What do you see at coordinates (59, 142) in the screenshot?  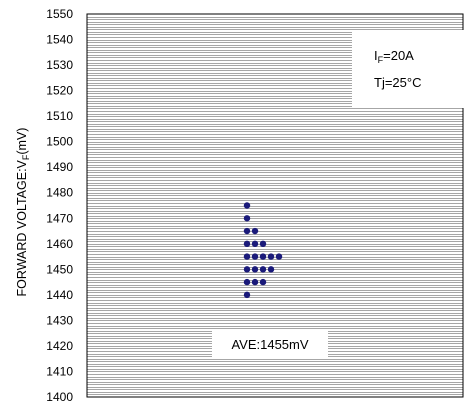 I see `y-tick-label: 1500` at bounding box center [59, 142].